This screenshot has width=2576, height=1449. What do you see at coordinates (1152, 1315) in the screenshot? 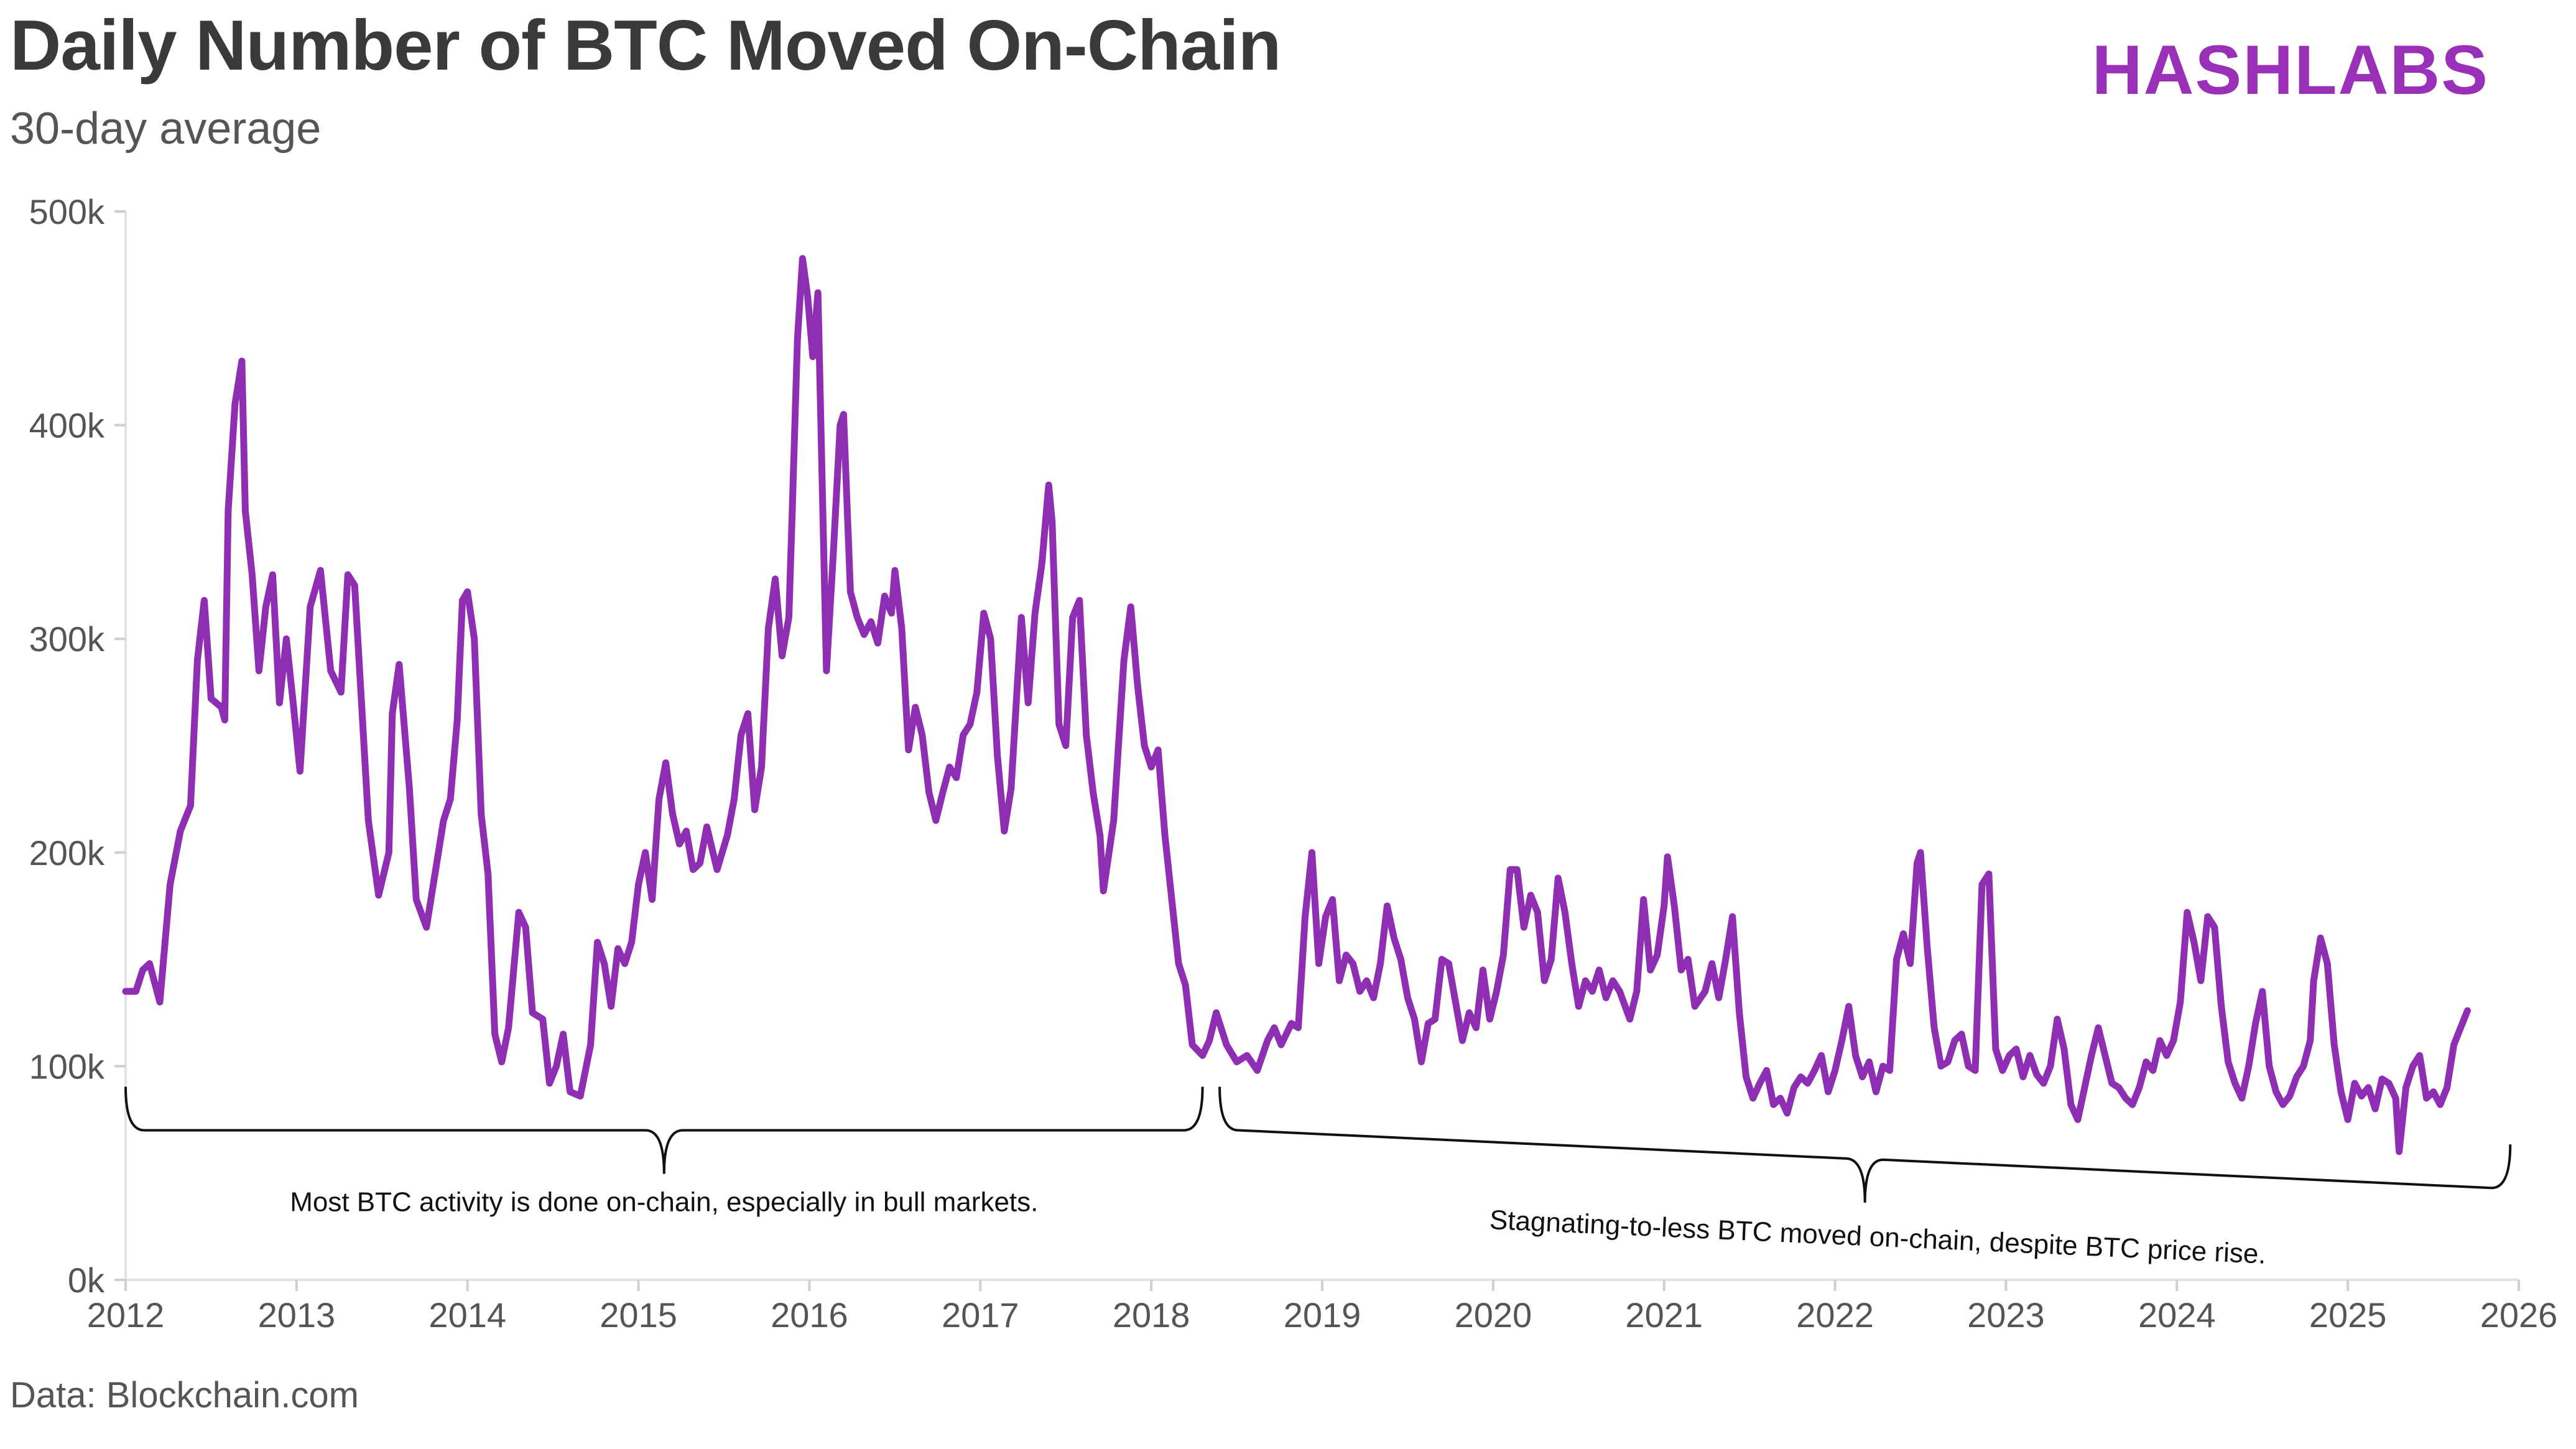
I see `x-tick-label: 2018` at bounding box center [1152, 1315].